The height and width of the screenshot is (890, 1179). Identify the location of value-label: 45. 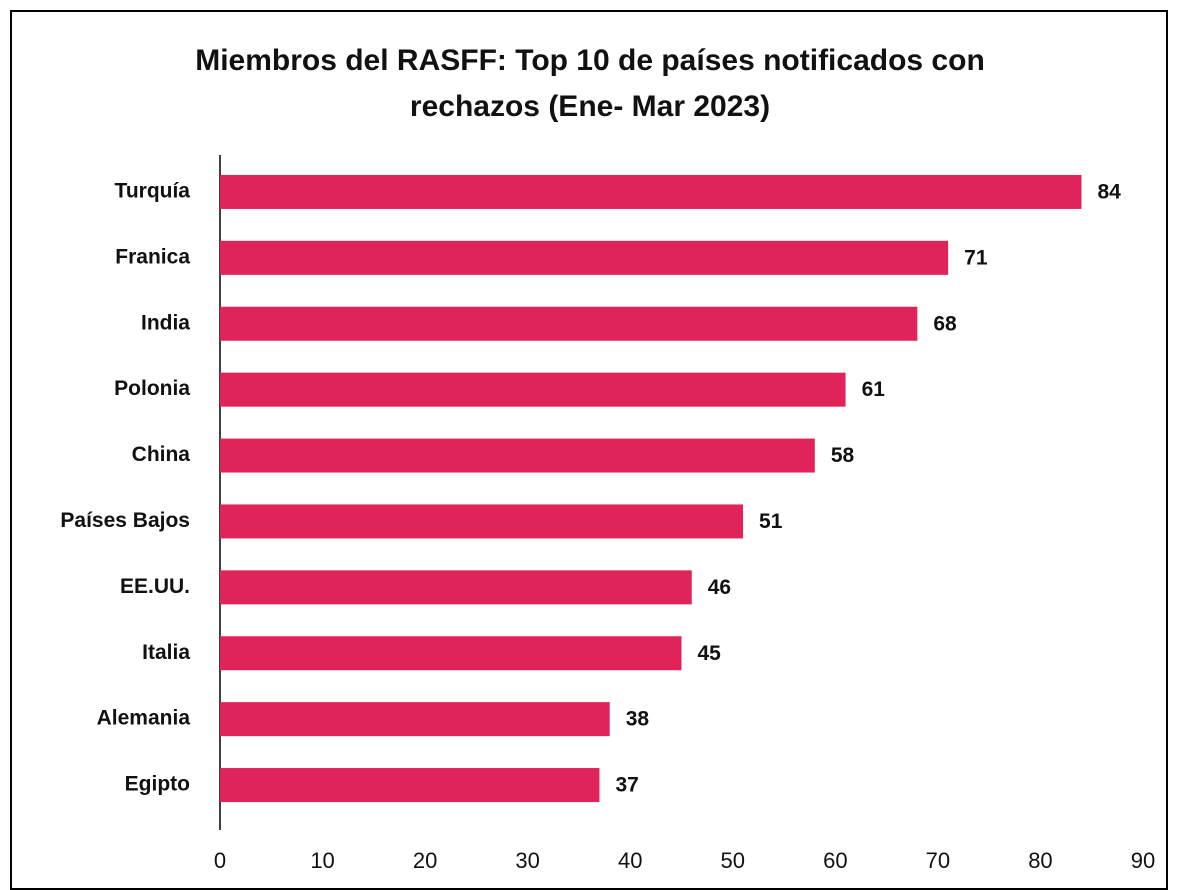
(710, 653).